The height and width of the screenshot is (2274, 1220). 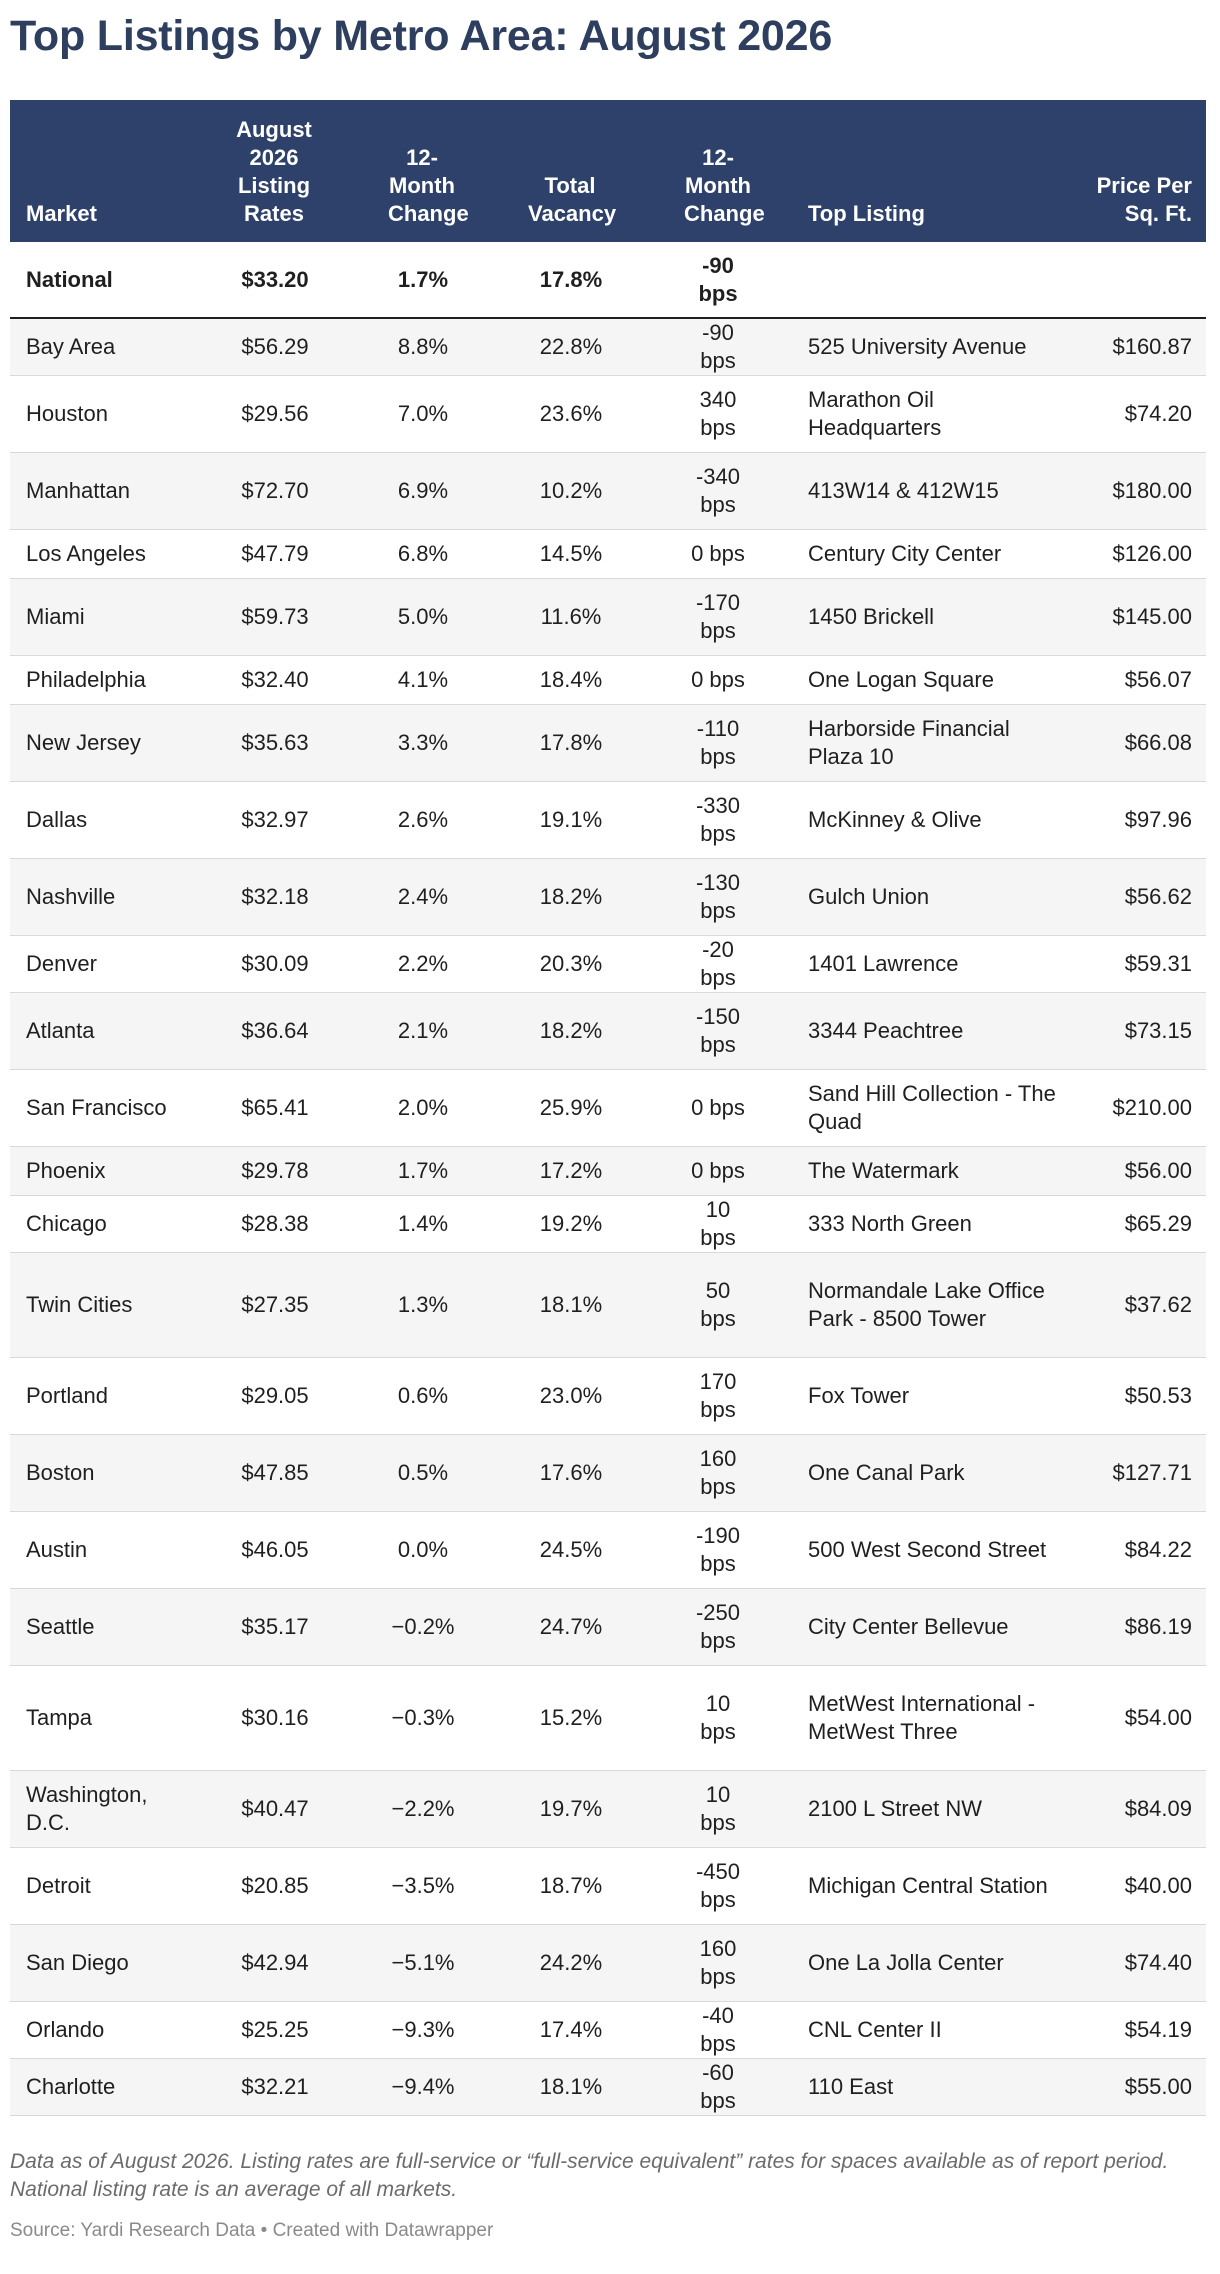 I want to click on cell-market: Houston, so click(x=67, y=413).